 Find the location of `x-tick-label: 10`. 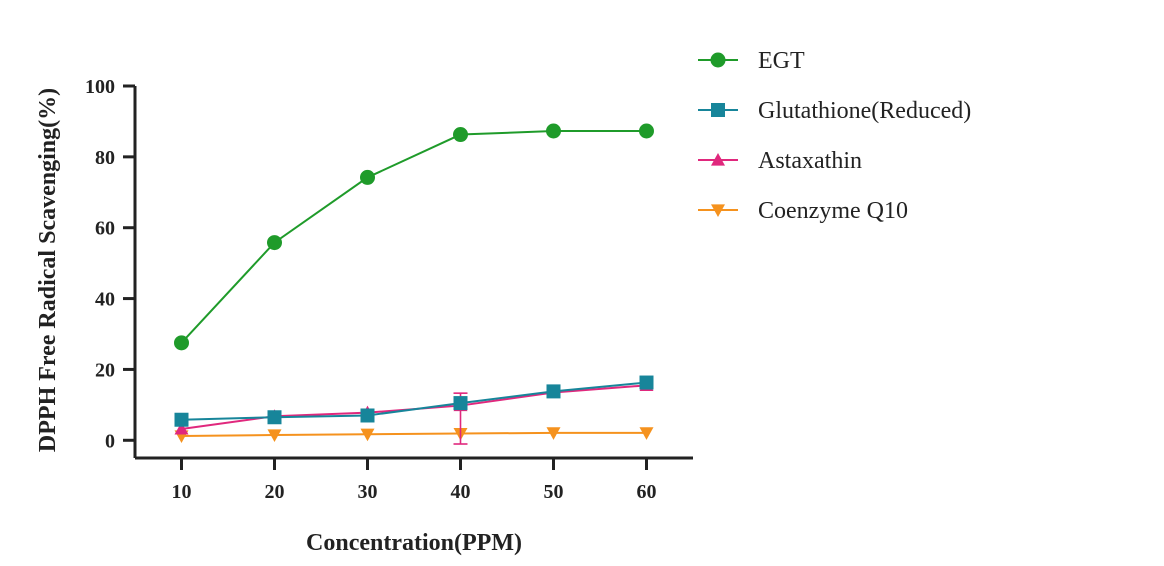

x-tick-label: 10 is located at coordinates (182, 492).